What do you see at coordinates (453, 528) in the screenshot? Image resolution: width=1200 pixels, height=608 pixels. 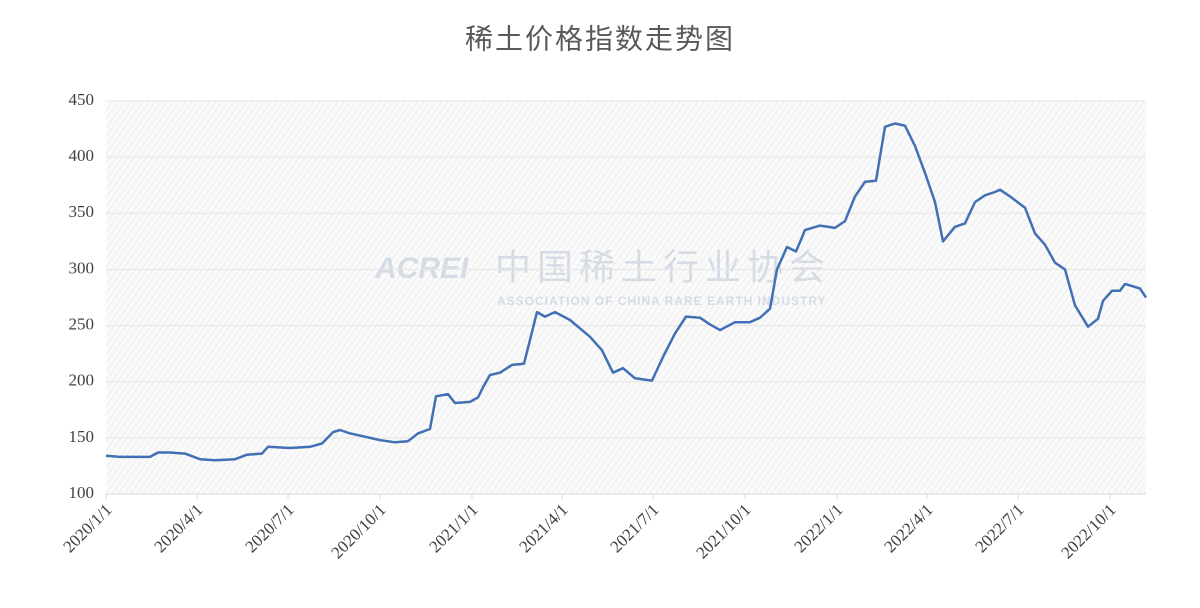 I see `x-tick-label: 2021/1/1` at bounding box center [453, 528].